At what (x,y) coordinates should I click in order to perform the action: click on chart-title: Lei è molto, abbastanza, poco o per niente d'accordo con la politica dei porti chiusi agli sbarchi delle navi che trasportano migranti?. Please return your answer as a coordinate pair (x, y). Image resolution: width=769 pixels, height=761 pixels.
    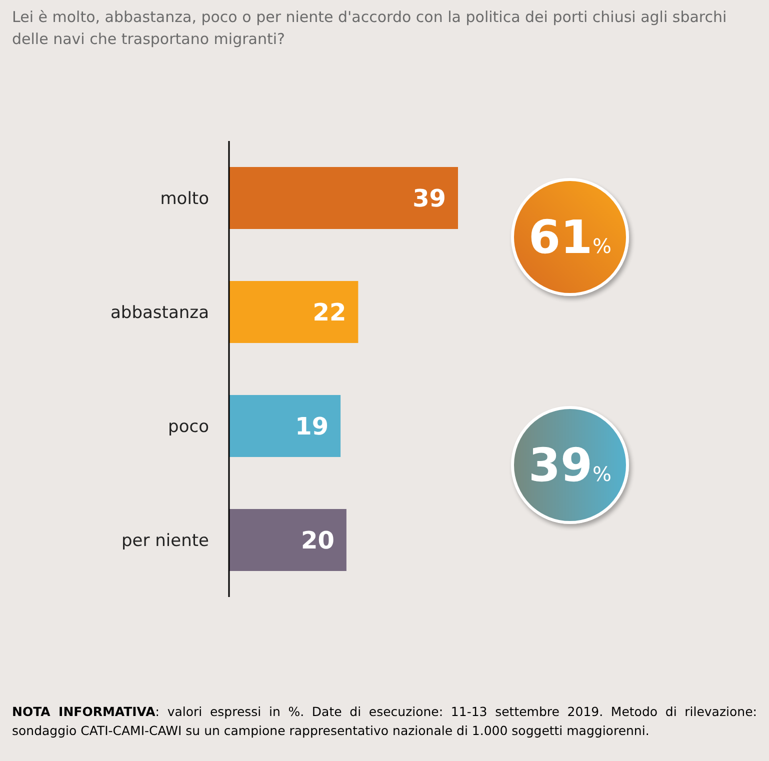
    Looking at the image, I should click on (370, 28).